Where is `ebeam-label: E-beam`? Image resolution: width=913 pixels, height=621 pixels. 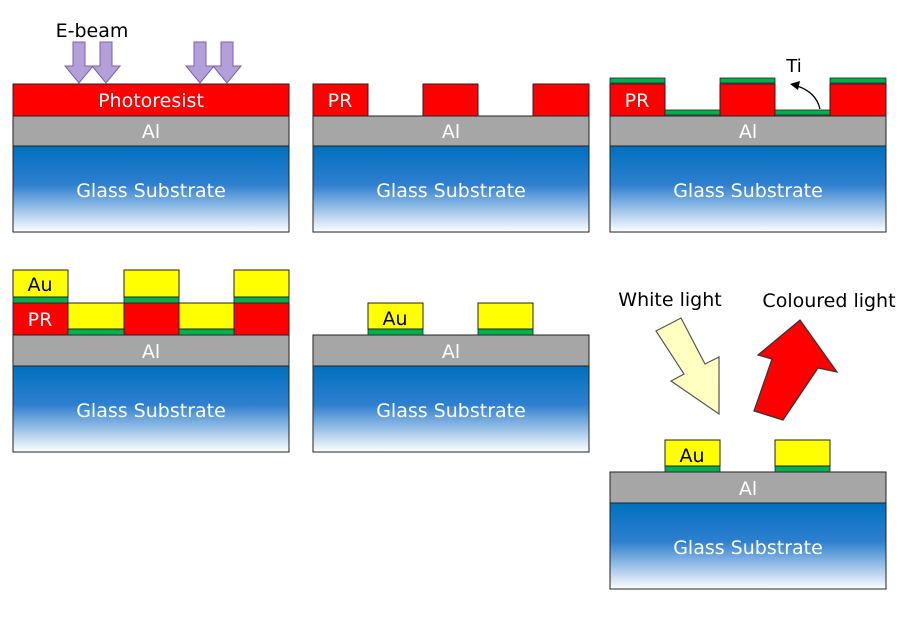
ebeam-label: E-beam is located at coordinates (92, 31).